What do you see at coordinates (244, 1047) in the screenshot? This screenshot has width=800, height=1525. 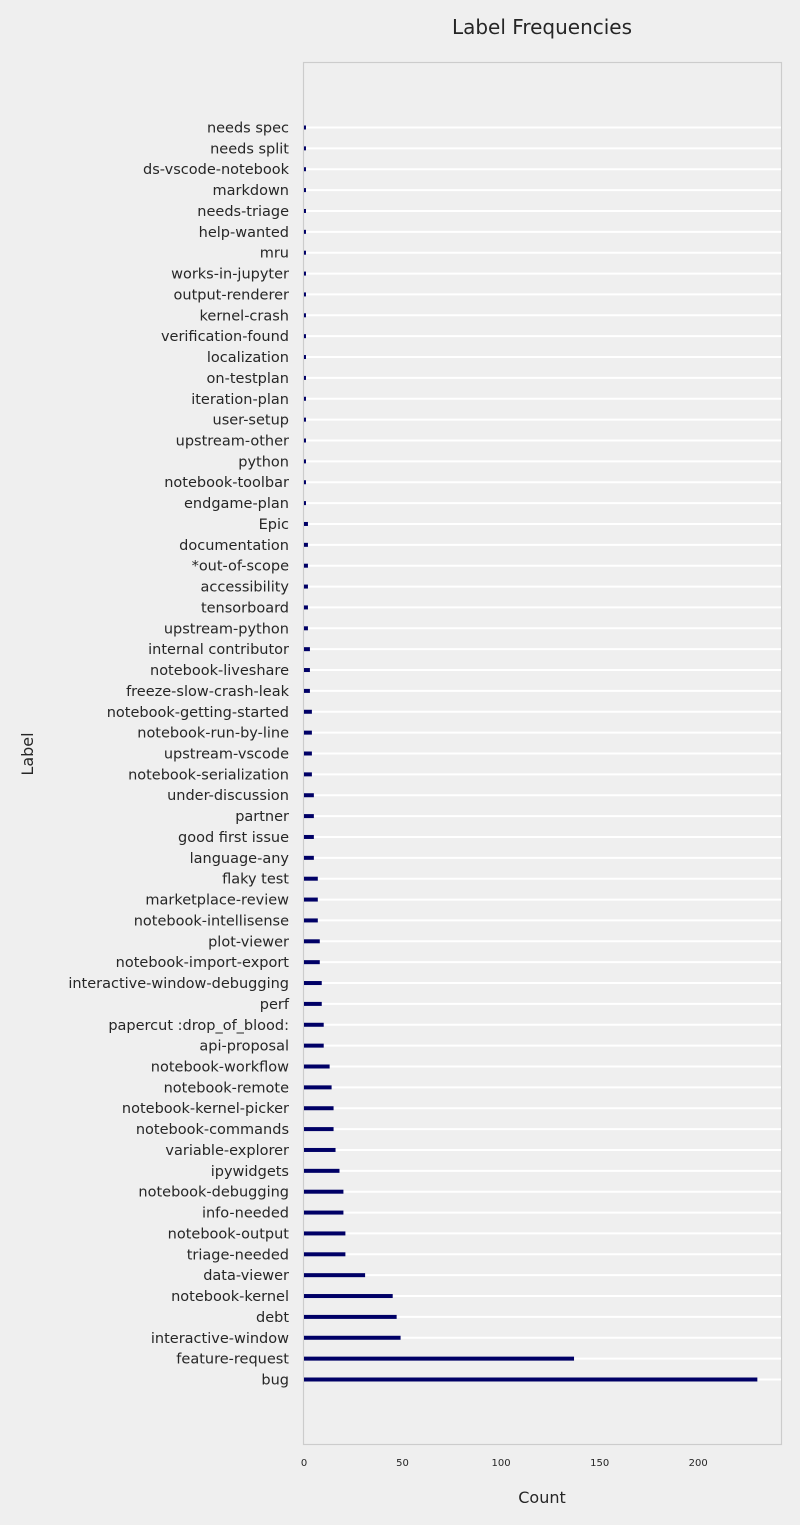 I see `category-label: api-proposal` at bounding box center [244, 1047].